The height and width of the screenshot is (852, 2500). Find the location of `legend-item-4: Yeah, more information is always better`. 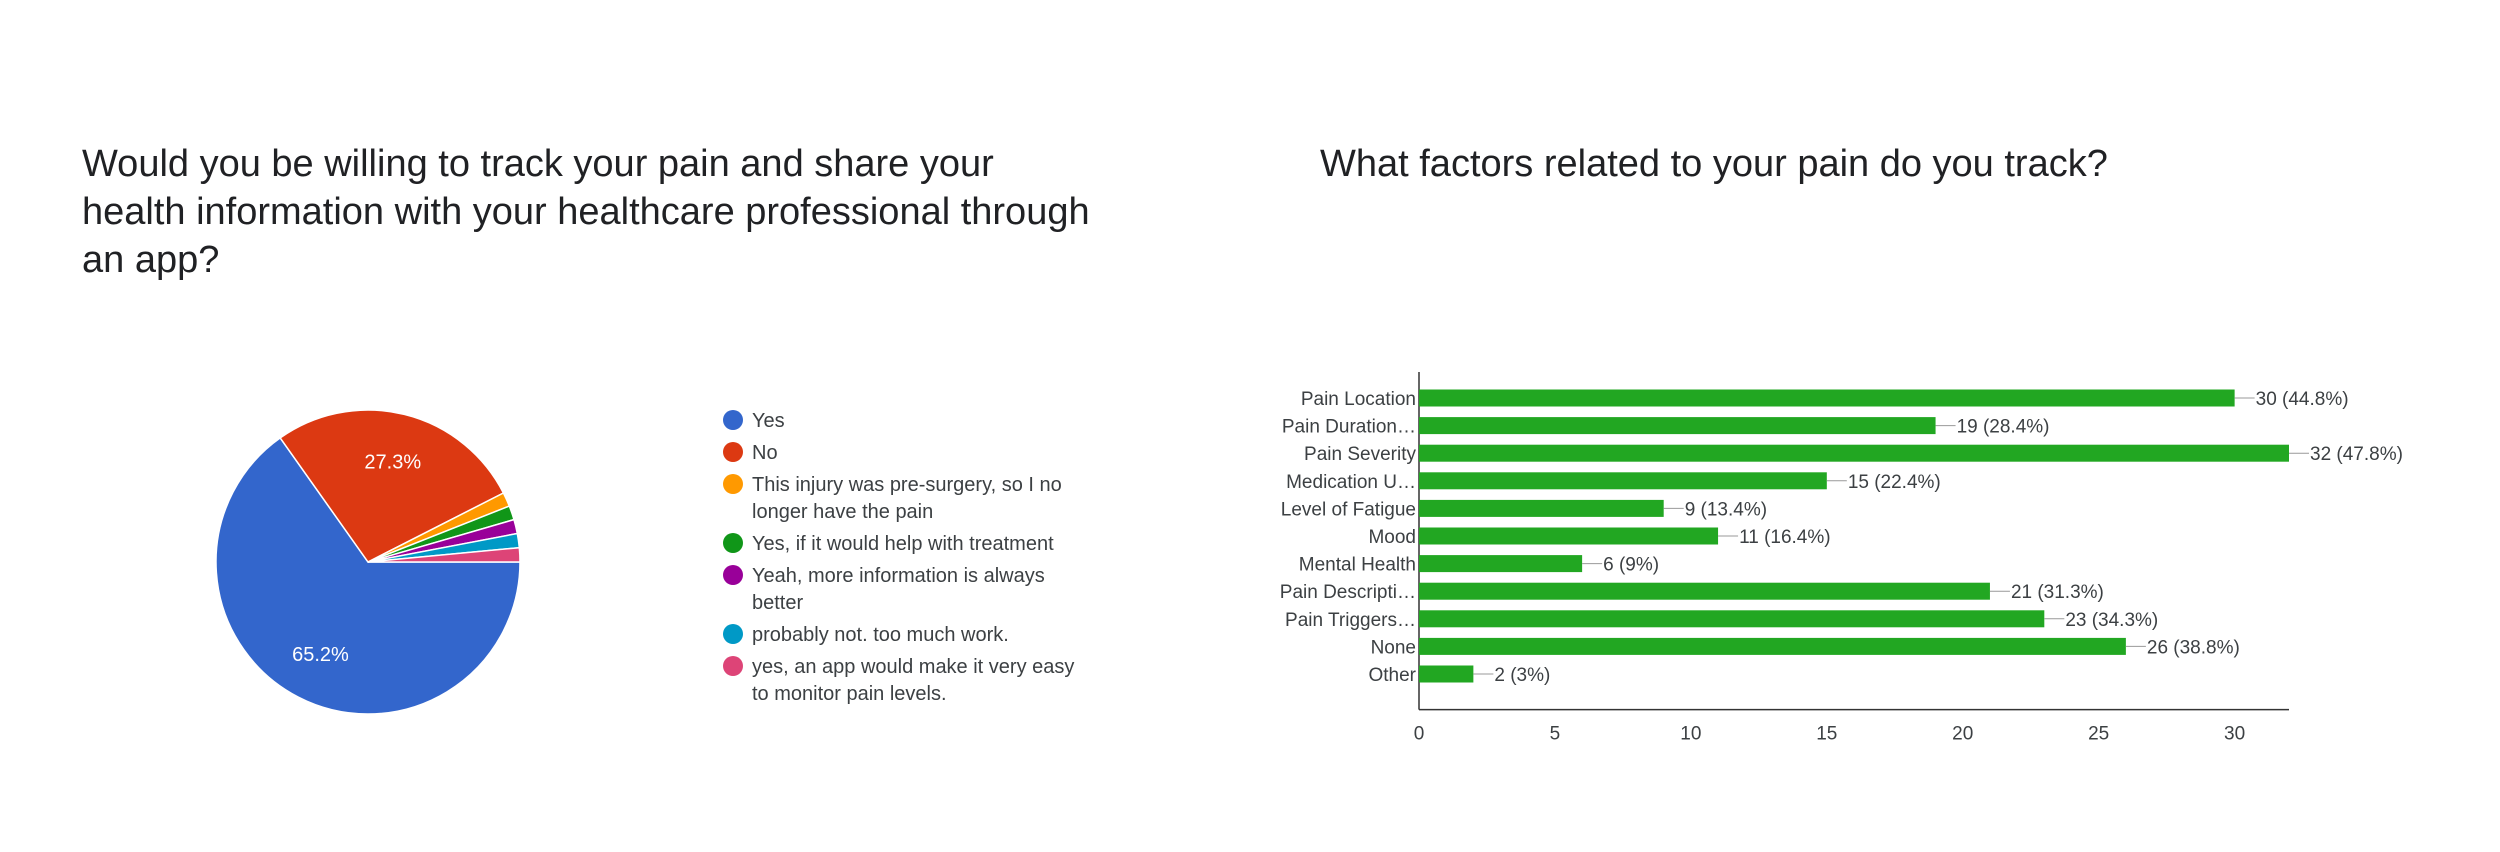

legend-item-4: Yeah, more information is always better is located at coordinates (884, 589).